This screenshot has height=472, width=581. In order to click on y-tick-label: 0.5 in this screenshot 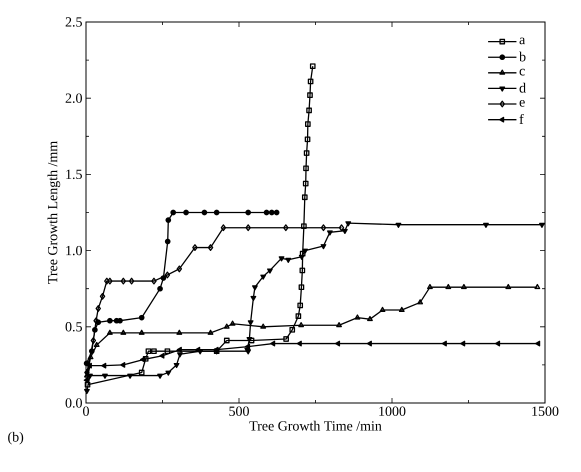, I will do `click(74, 327)`.